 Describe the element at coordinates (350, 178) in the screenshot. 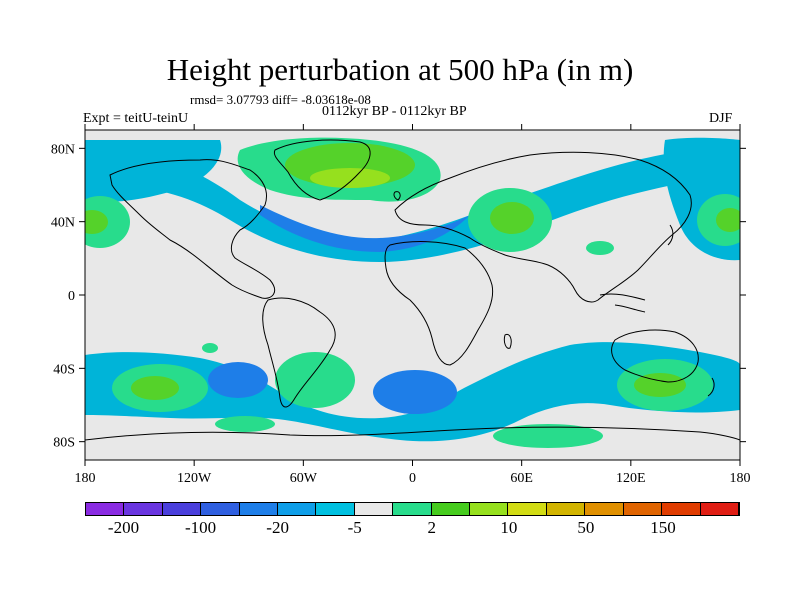

I see `greenland-high-center` at that location.